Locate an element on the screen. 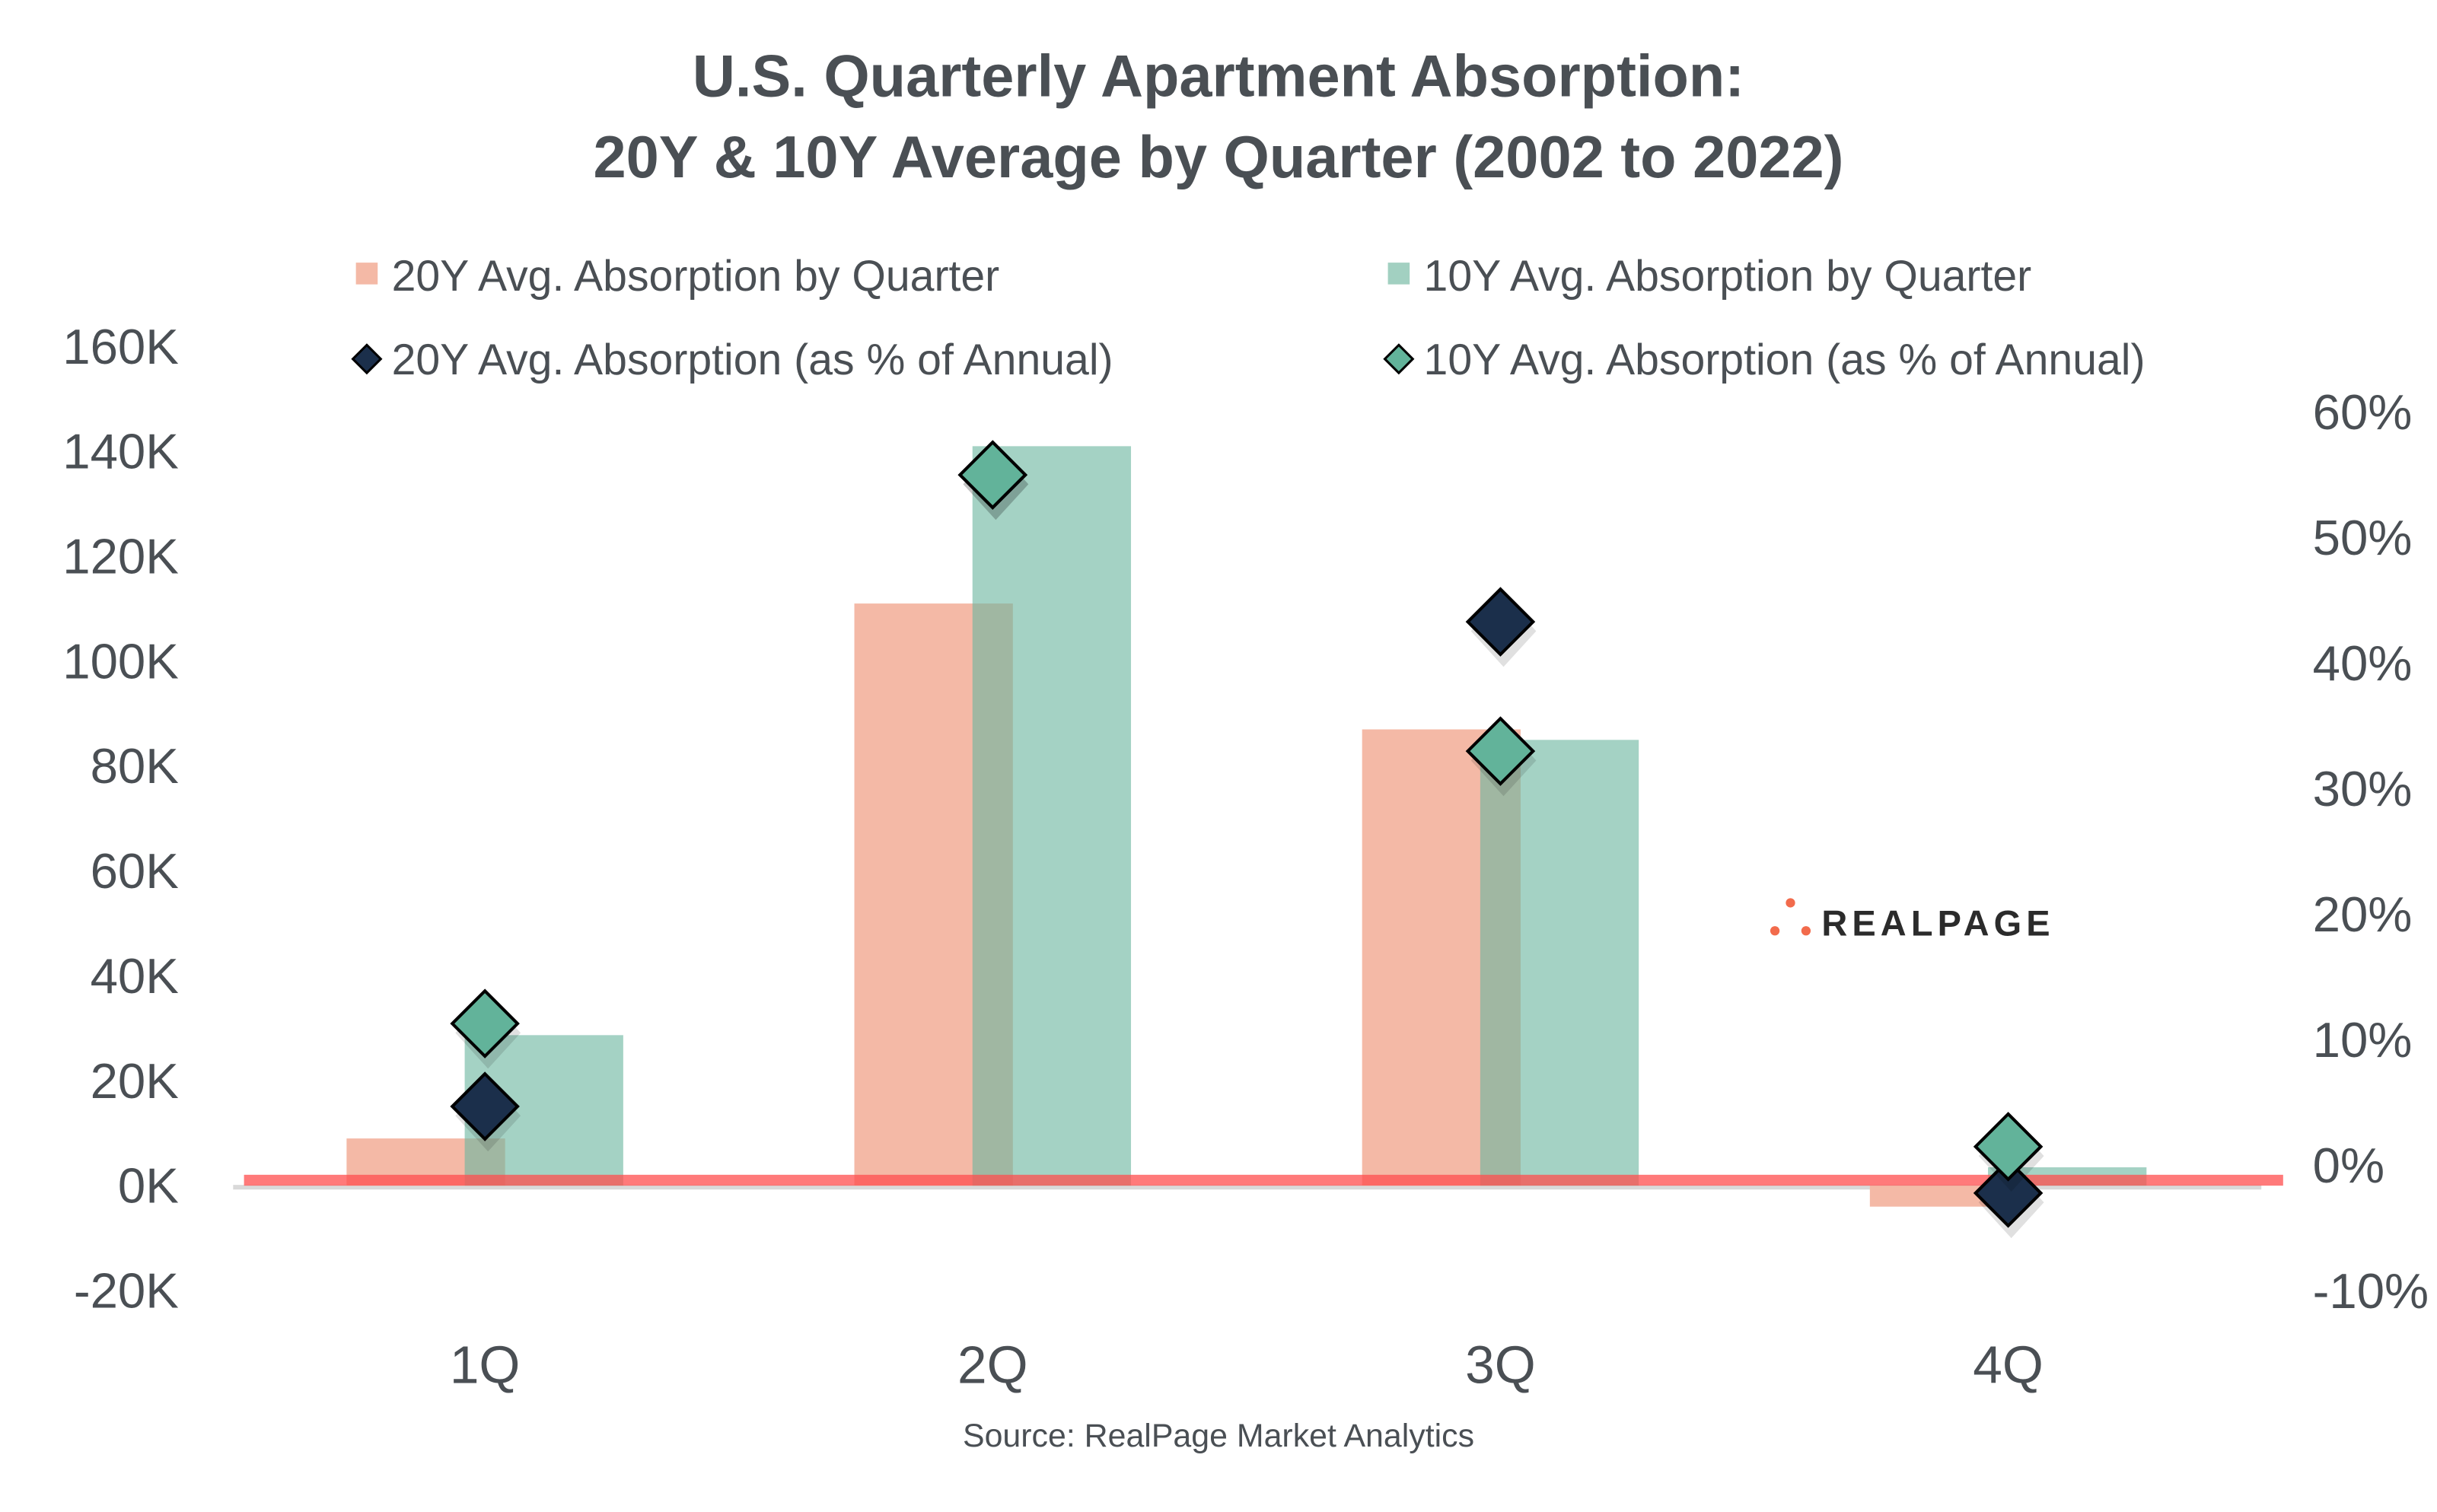  left-axis: 160K 140K 120K 100K 80K 60K 40K 20K 0K -20K is located at coordinates (121, 819).